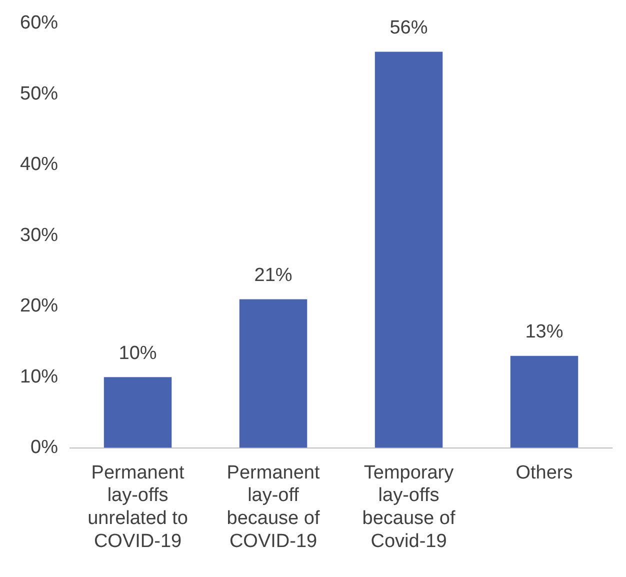  I want to click on y-tick-label: 30%, so click(39, 235).